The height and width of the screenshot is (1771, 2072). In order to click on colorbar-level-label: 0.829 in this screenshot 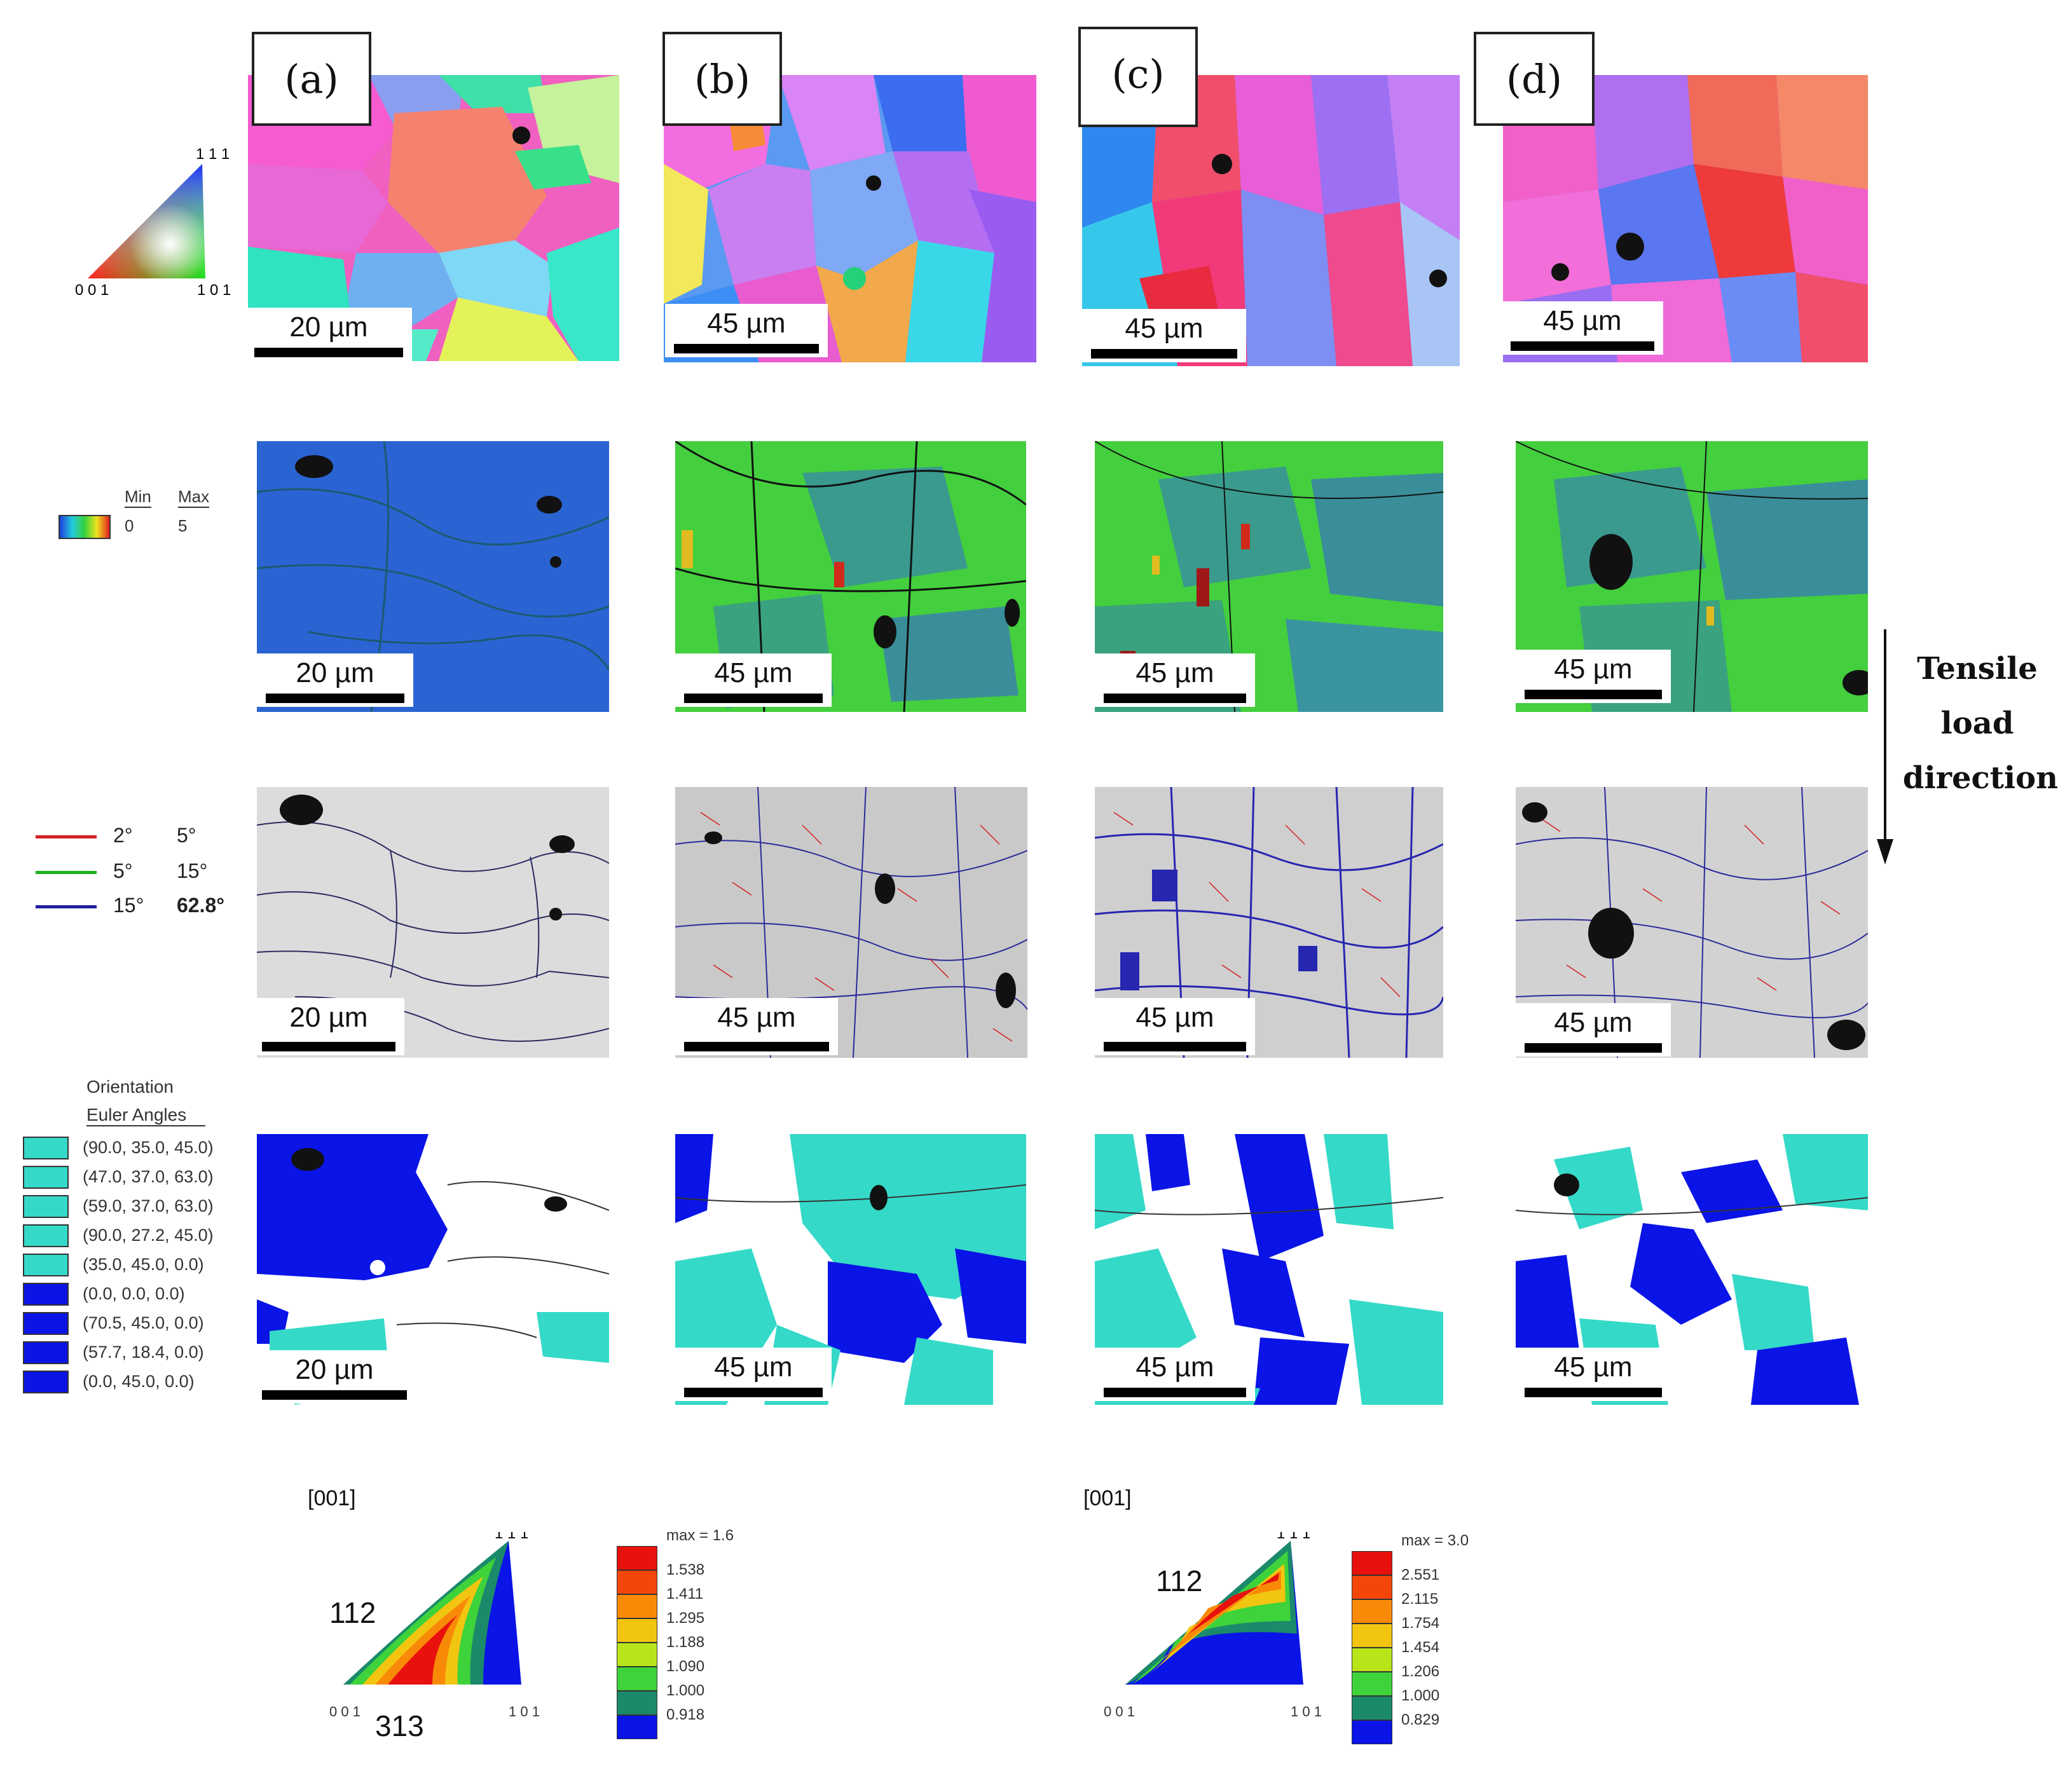, I will do `click(1421, 1719)`.